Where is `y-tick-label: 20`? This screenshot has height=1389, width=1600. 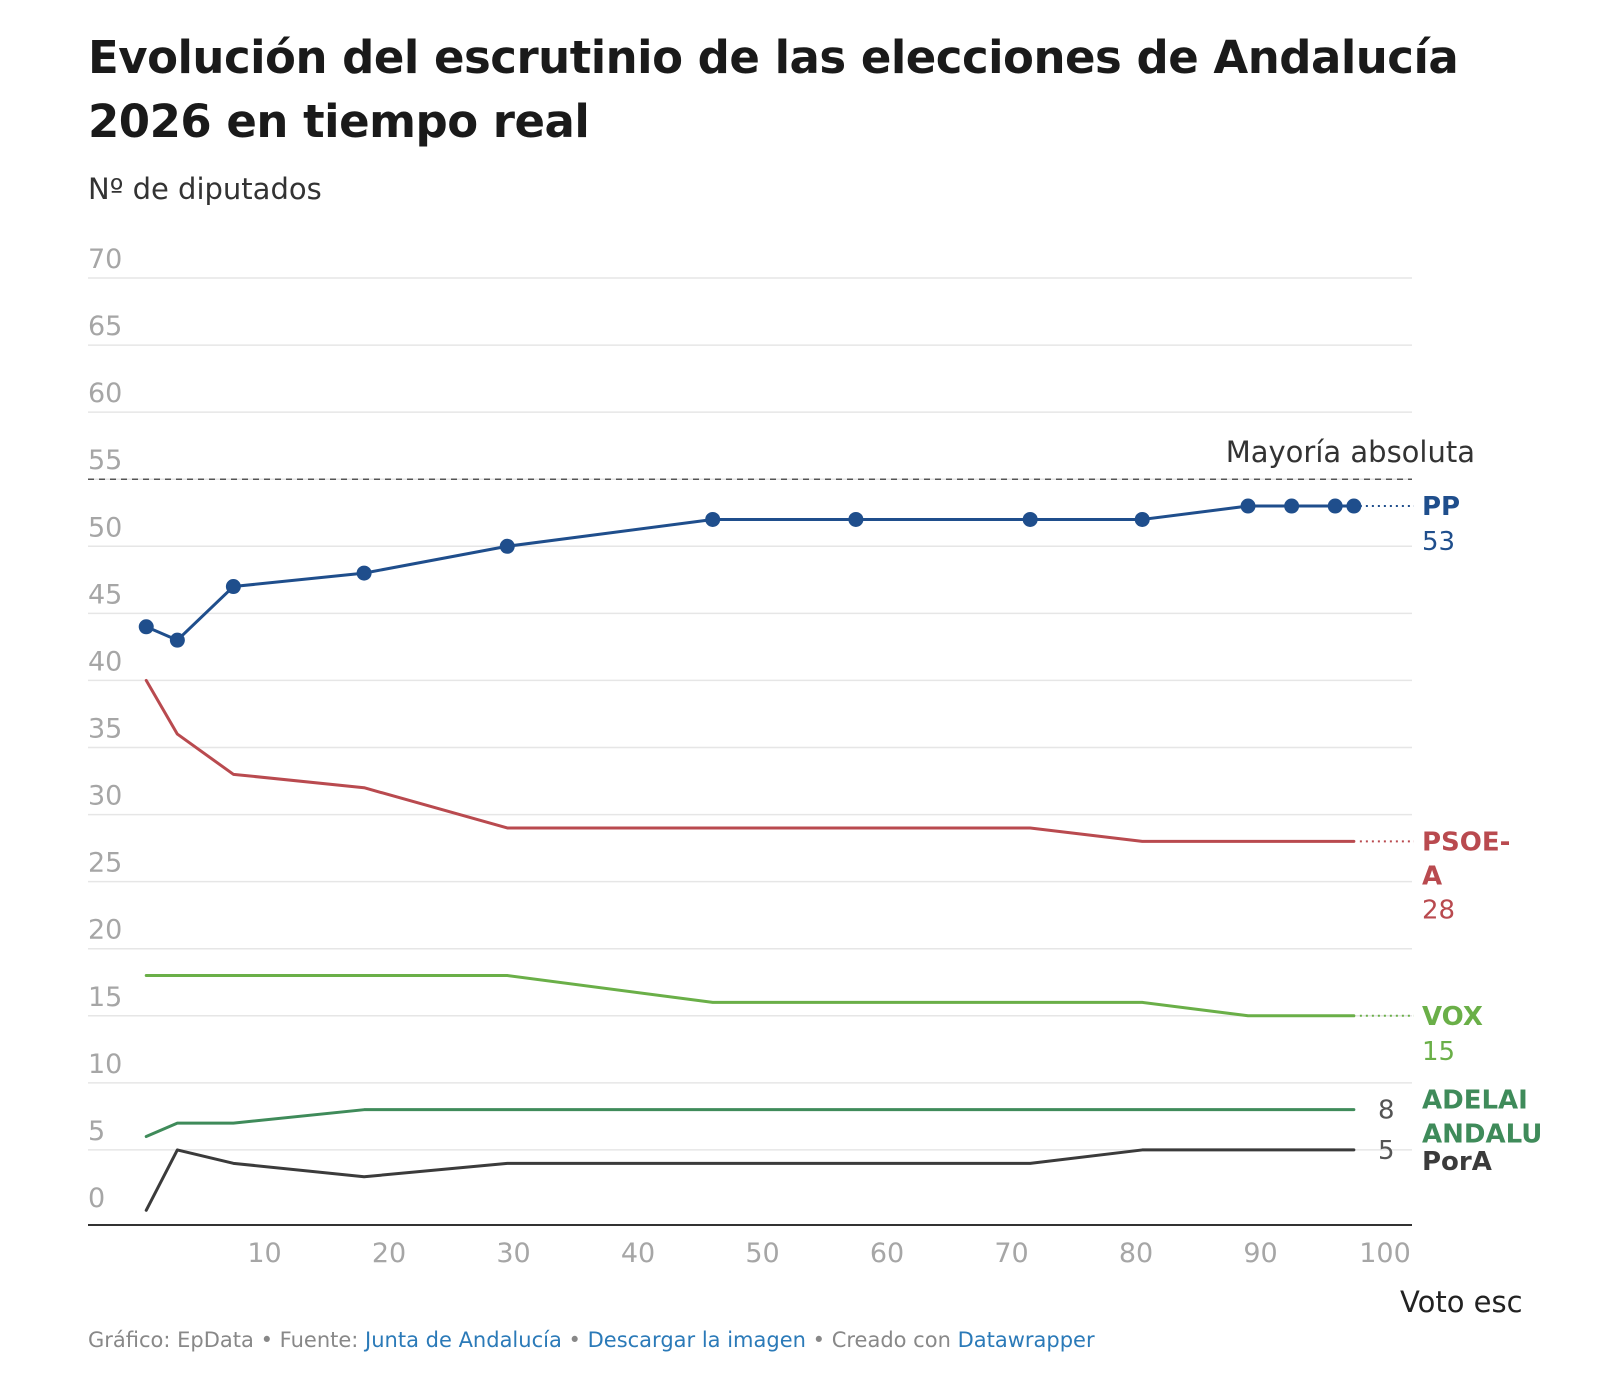
y-tick-label: 20 is located at coordinates (105, 930).